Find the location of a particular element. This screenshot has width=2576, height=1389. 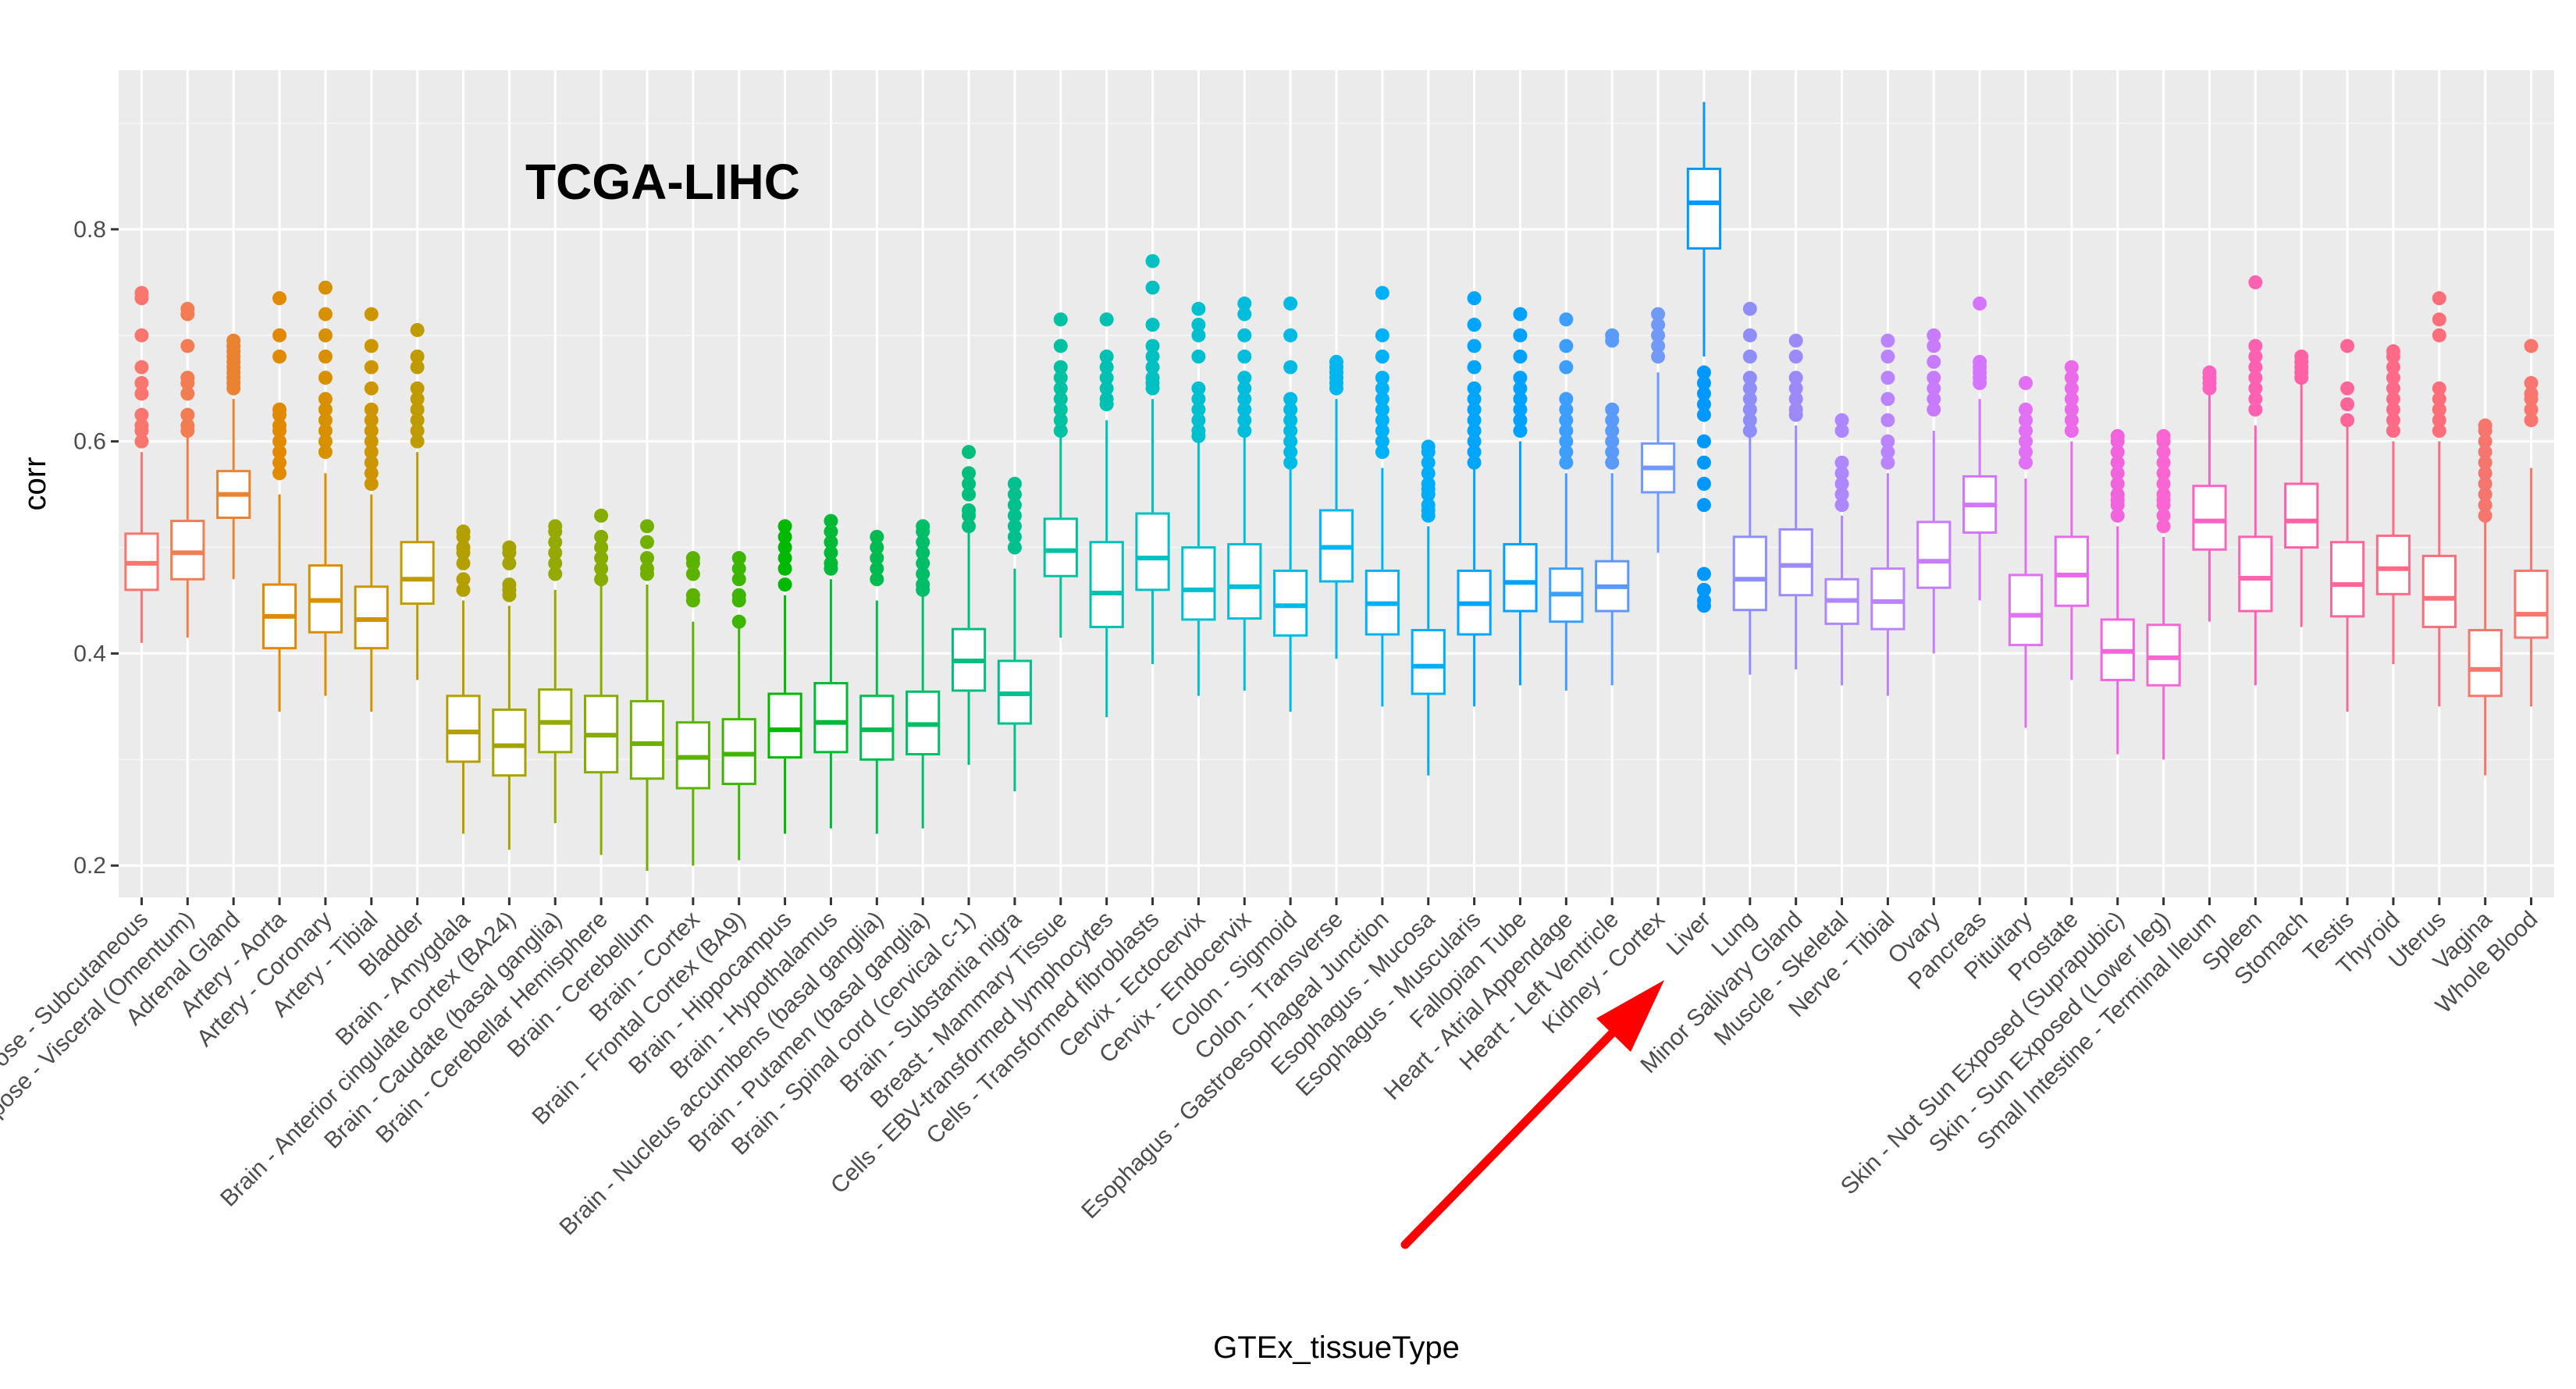

x-axis-title: GTEx_tissueType is located at coordinates (1336, 1348).